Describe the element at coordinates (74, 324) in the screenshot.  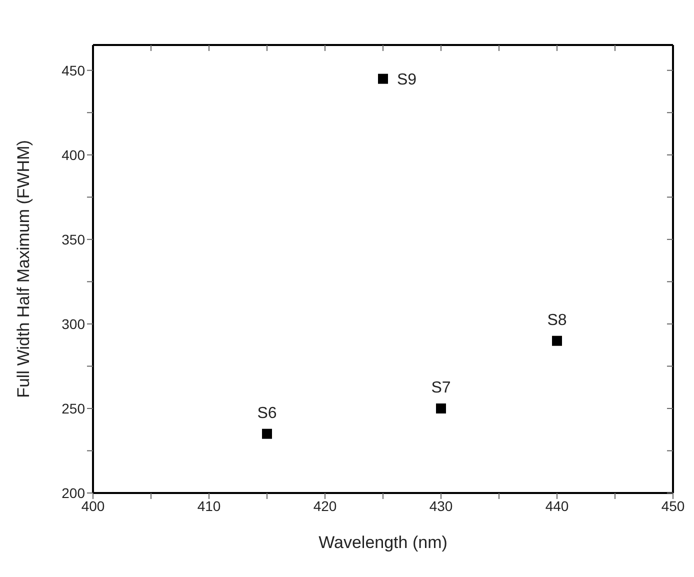
I see `y-tick-label: 300` at that location.